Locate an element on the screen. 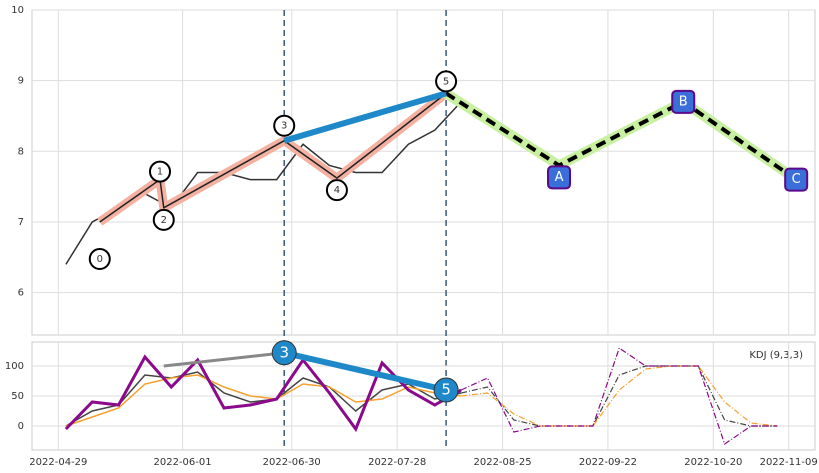  wave-label: 2 is located at coordinates (164, 220).